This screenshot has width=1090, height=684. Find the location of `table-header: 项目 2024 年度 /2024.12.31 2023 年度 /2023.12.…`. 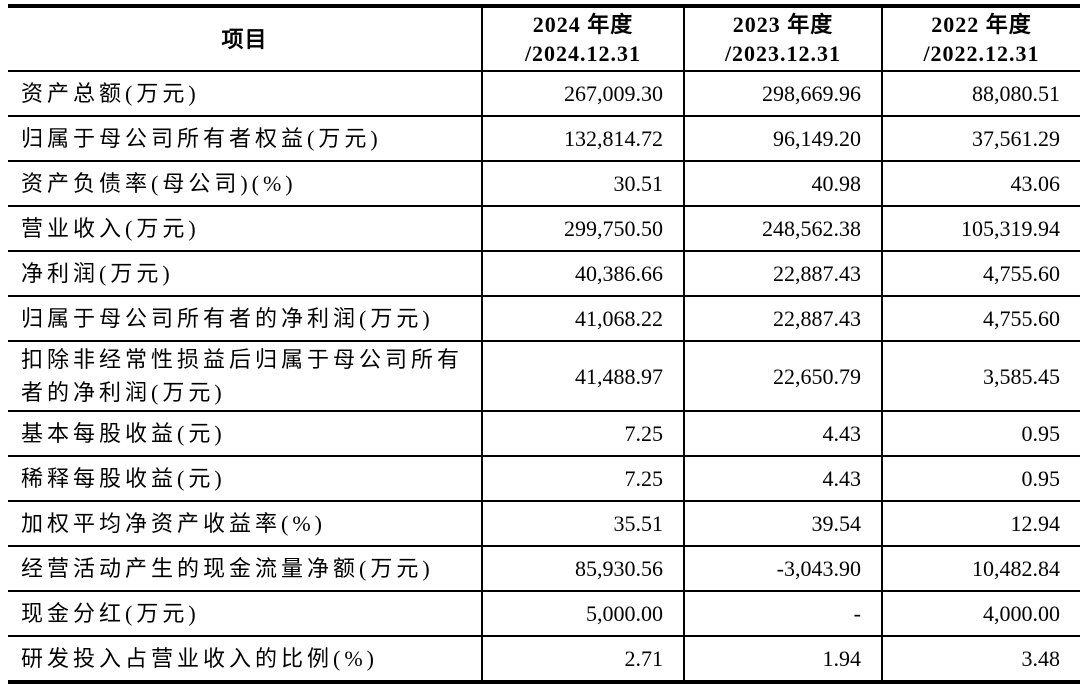

table-header: 项目 2024 年度 /2024.12.31 2023 年度 /2023.12.… is located at coordinates (544, 38).